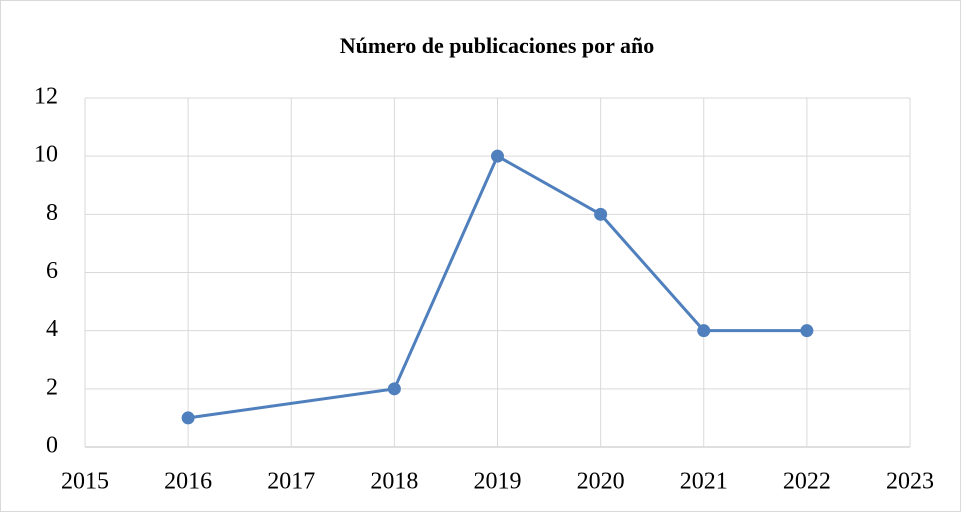  Describe the element at coordinates (85, 482) in the screenshot. I see `x-tick-label: 2015` at that location.